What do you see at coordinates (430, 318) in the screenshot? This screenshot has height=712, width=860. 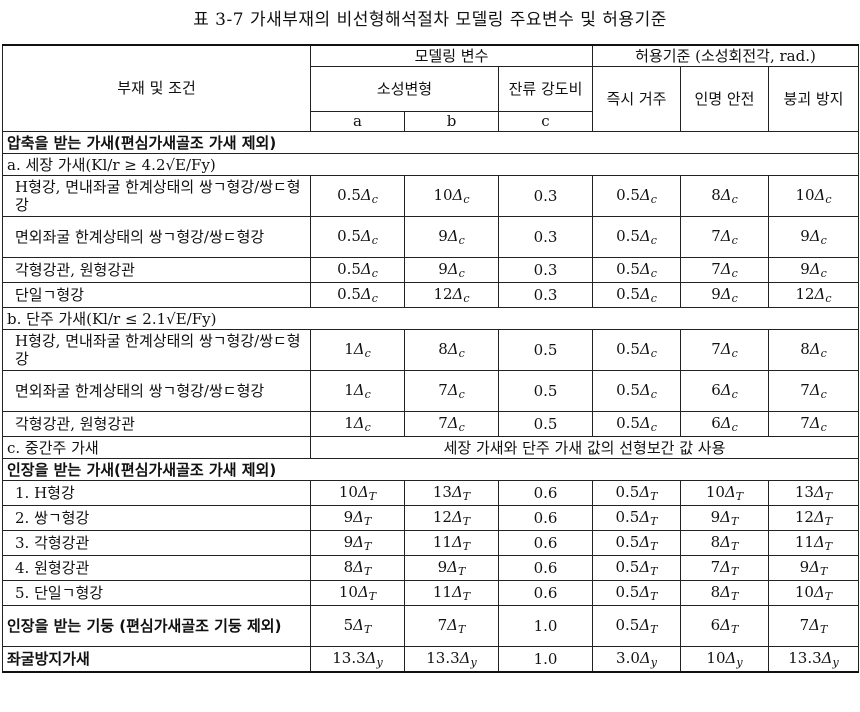 I see `section-stocky: b. 단주 가새(Kl/r ≤ 2.1√E/Fy)` at bounding box center [430, 318].